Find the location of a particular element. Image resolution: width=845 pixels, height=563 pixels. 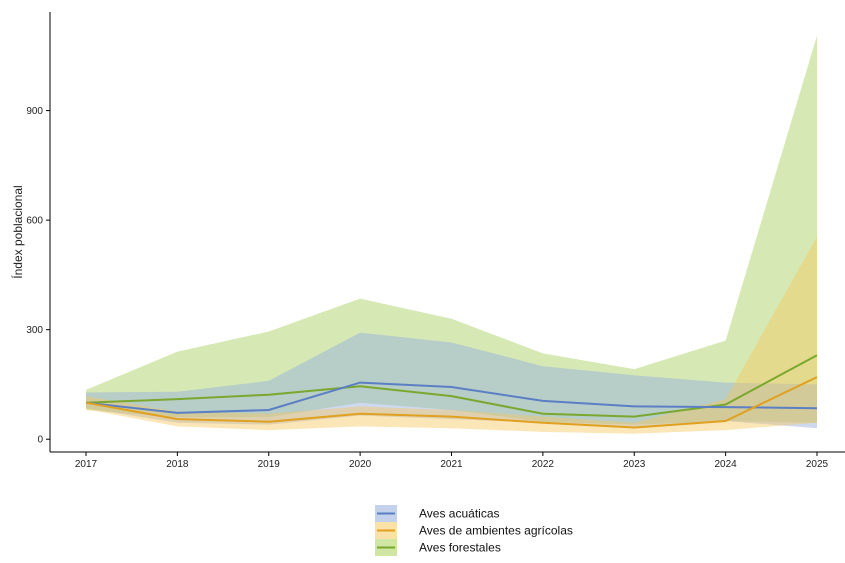

x-tick-label: 2022 is located at coordinates (543, 464).